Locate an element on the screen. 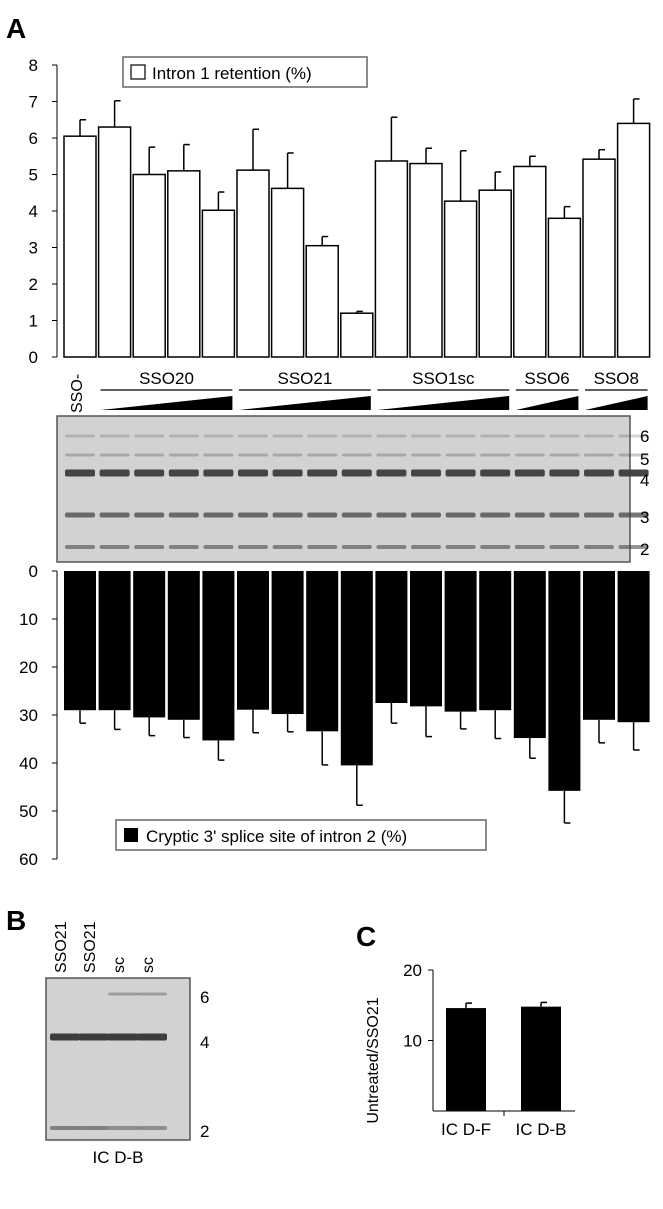 Image resolution: width=663 pixels, height=1209 pixels. legend-label-top: Intron 1 retention (%) is located at coordinates (232, 73).